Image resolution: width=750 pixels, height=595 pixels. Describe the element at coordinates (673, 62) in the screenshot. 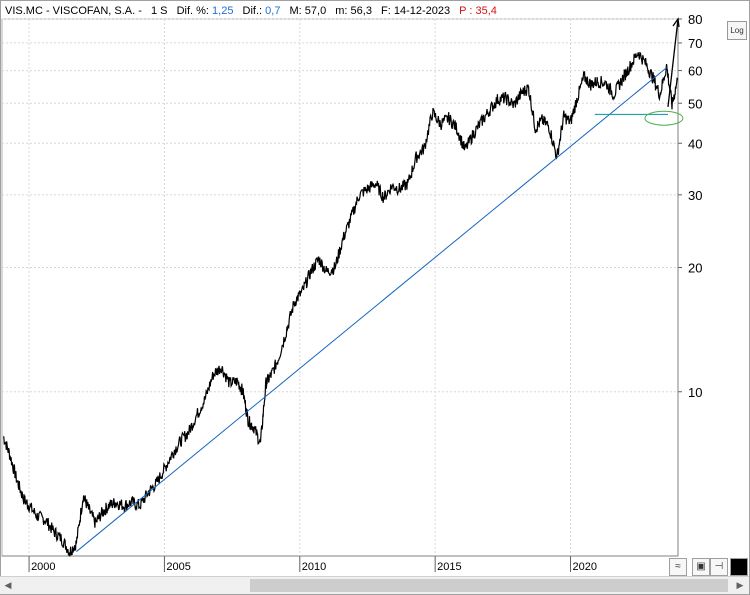

I see `projection-arrow` at that location.